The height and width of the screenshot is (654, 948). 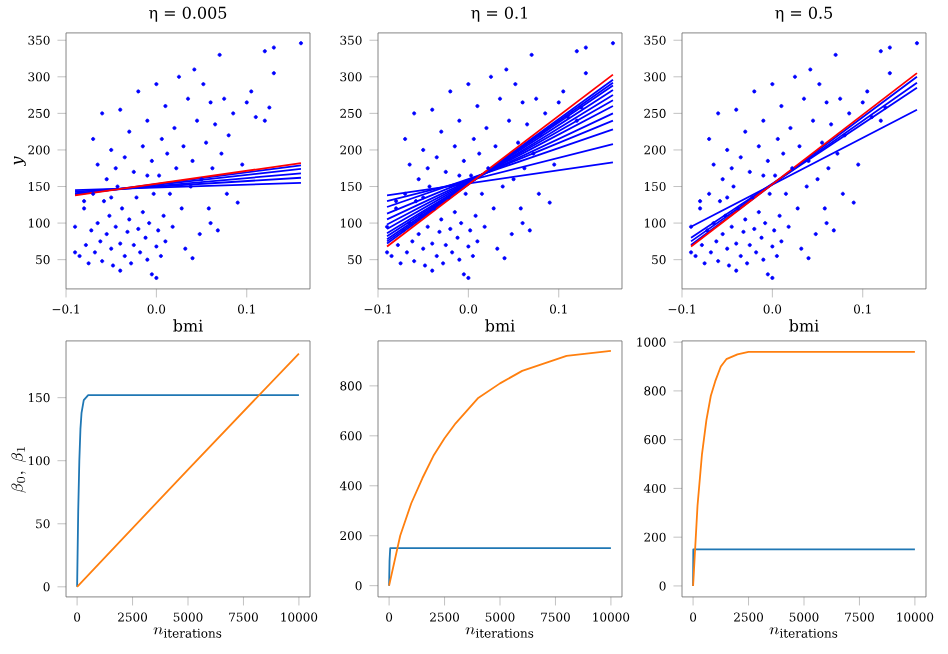 What do you see at coordinates (804, 14) in the screenshot?
I see `chart-title: η = 0.5` at bounding box center [804, 14].